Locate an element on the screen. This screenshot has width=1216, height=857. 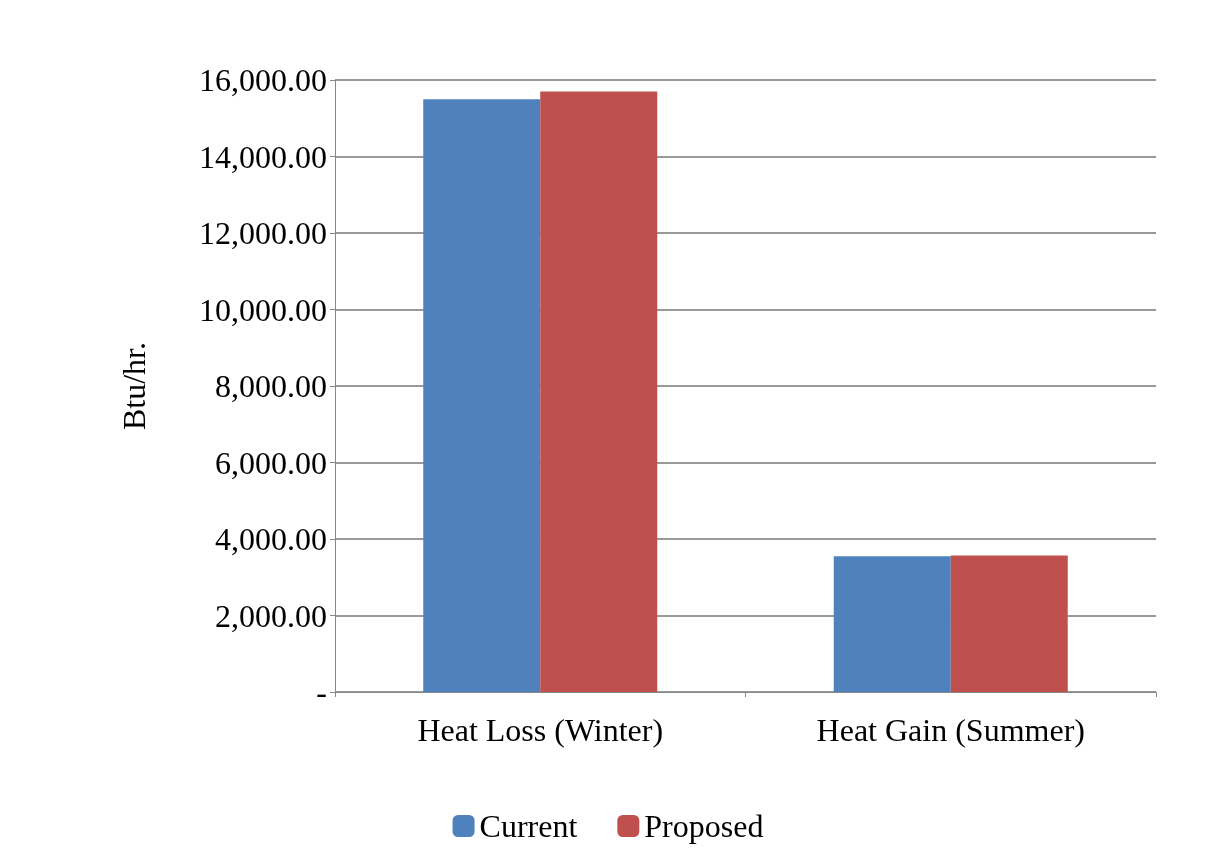
y-tick-label: 14,000.00 is located at coordinates (263, 156).